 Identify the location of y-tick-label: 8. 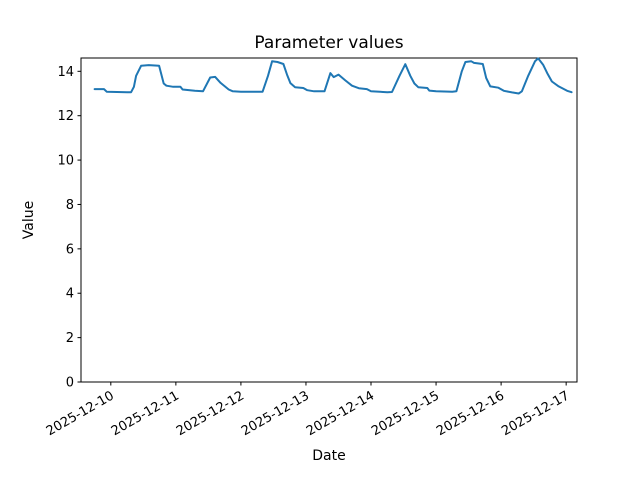
(70, 205).